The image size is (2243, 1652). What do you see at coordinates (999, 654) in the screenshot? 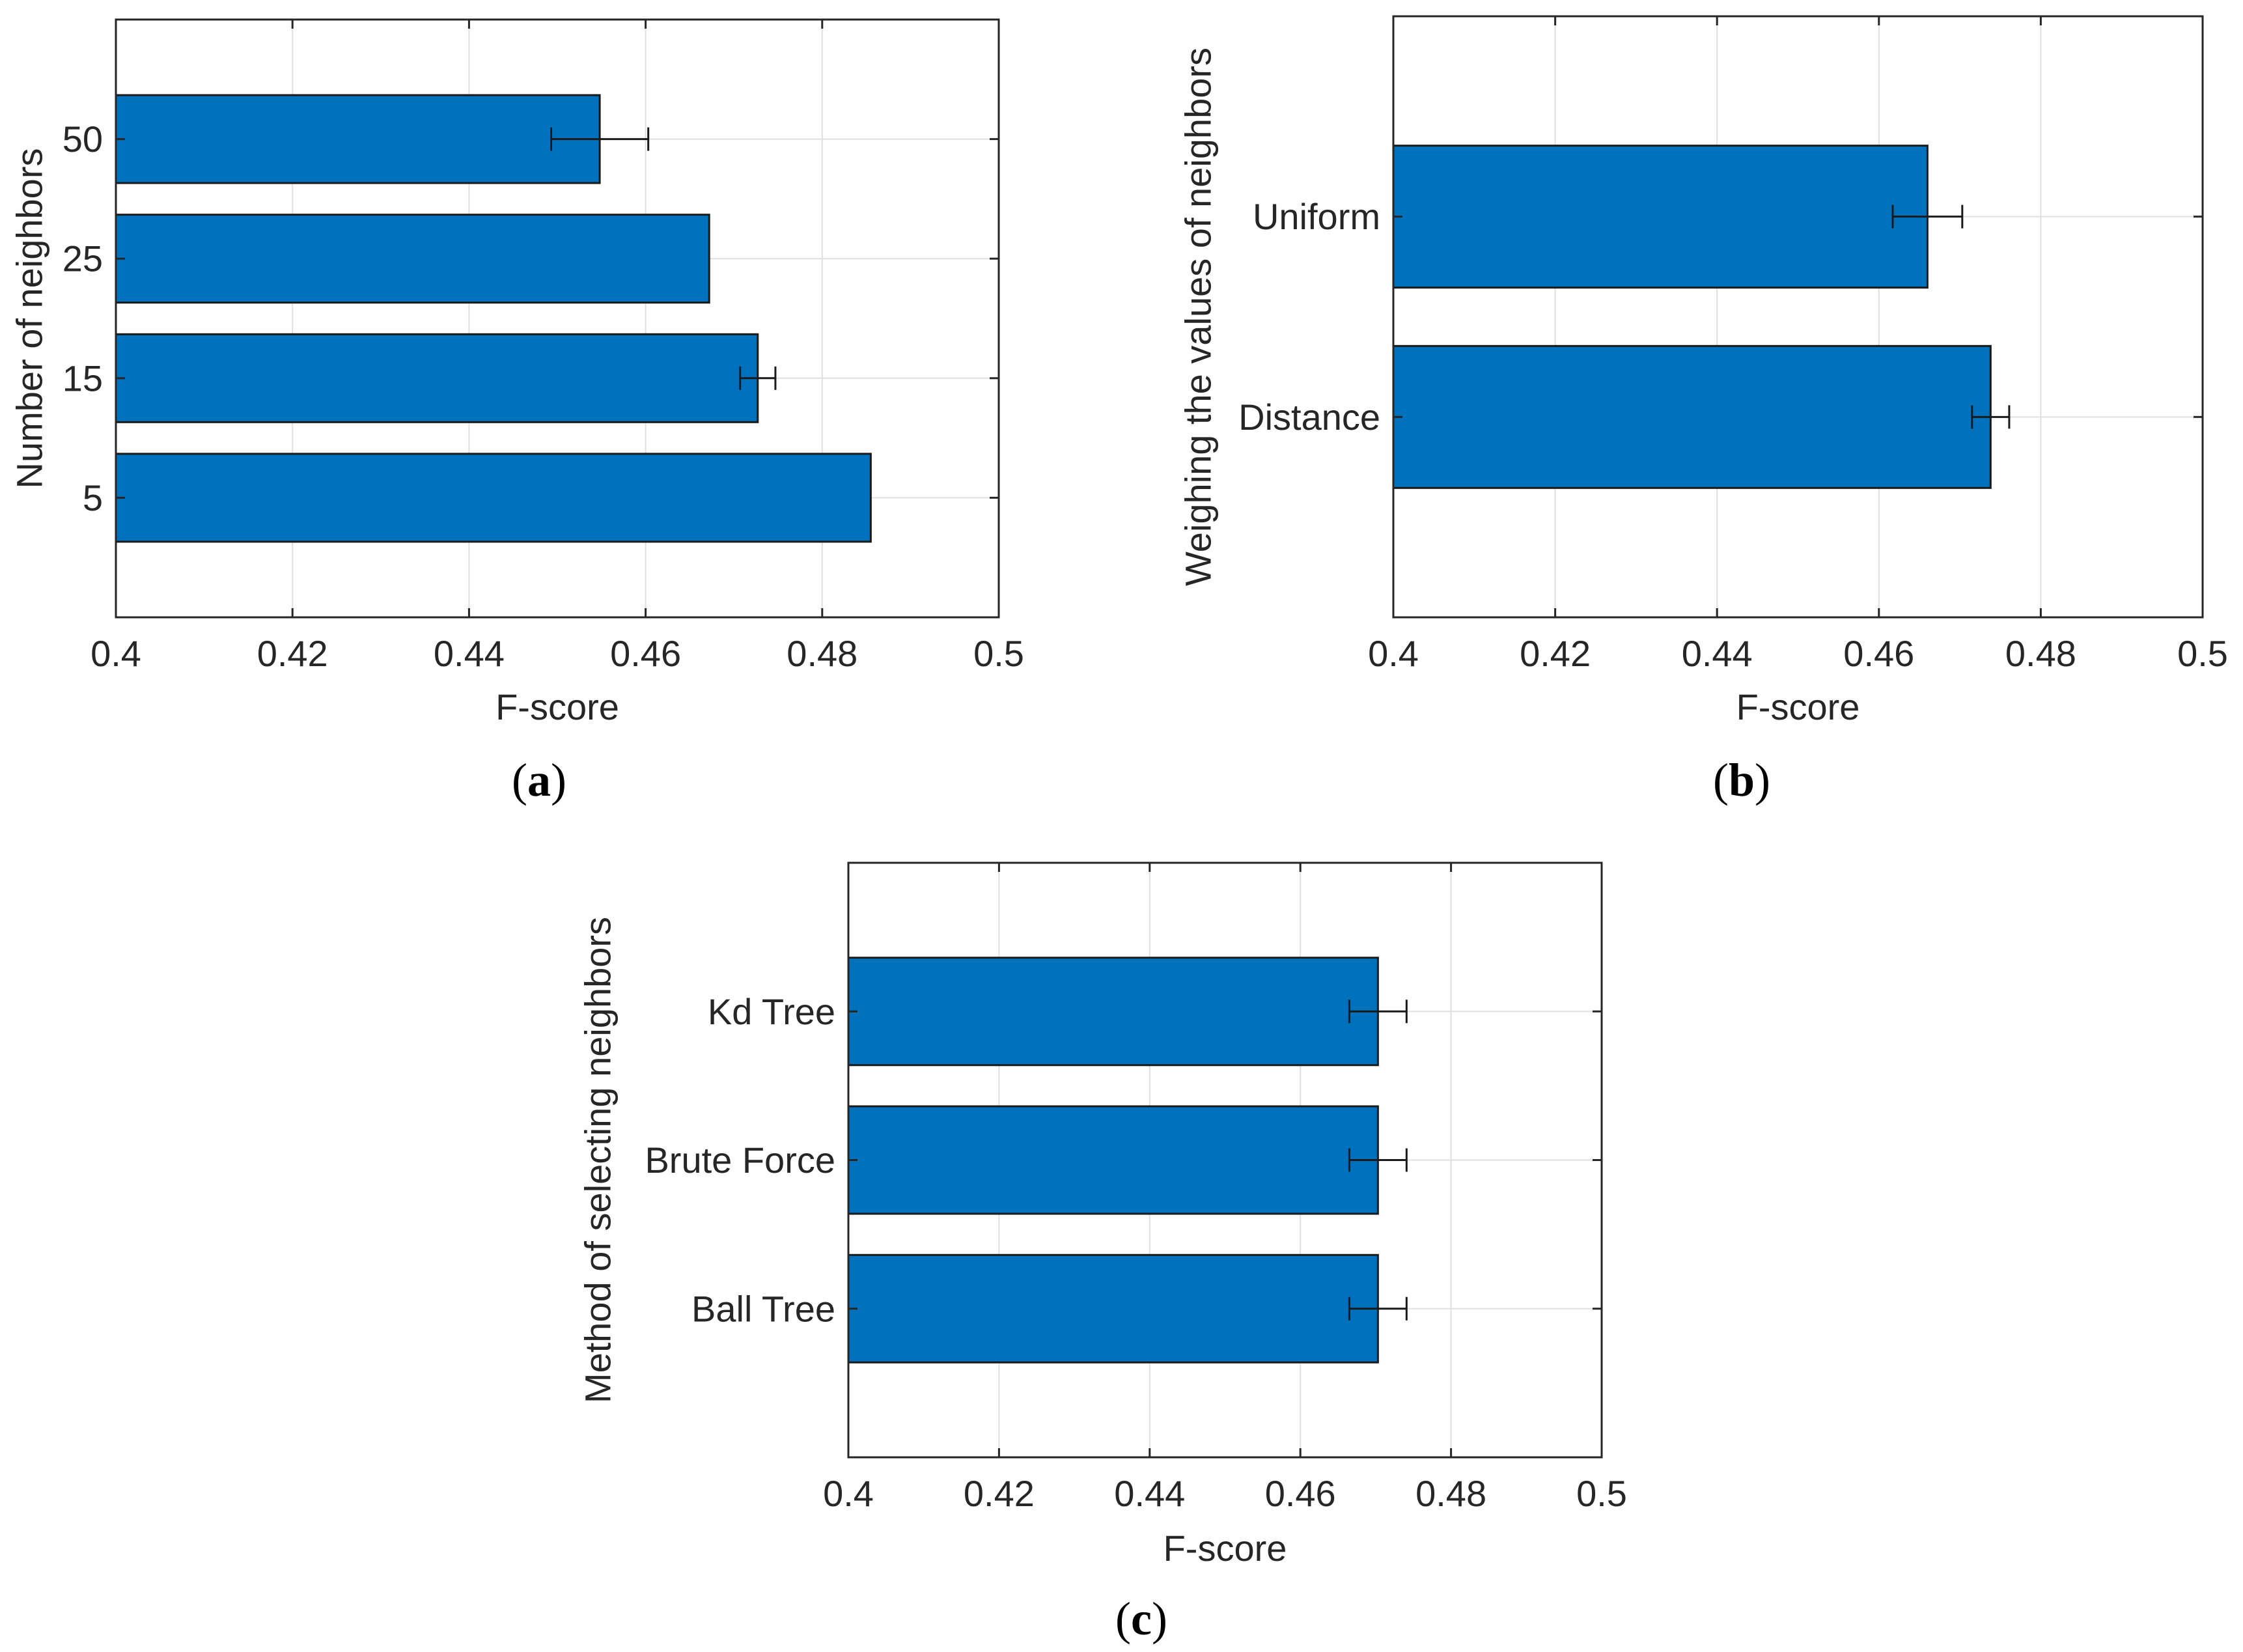
I see `panel-a-x-tick-label: 0.5` at bounding box center [999, 654].